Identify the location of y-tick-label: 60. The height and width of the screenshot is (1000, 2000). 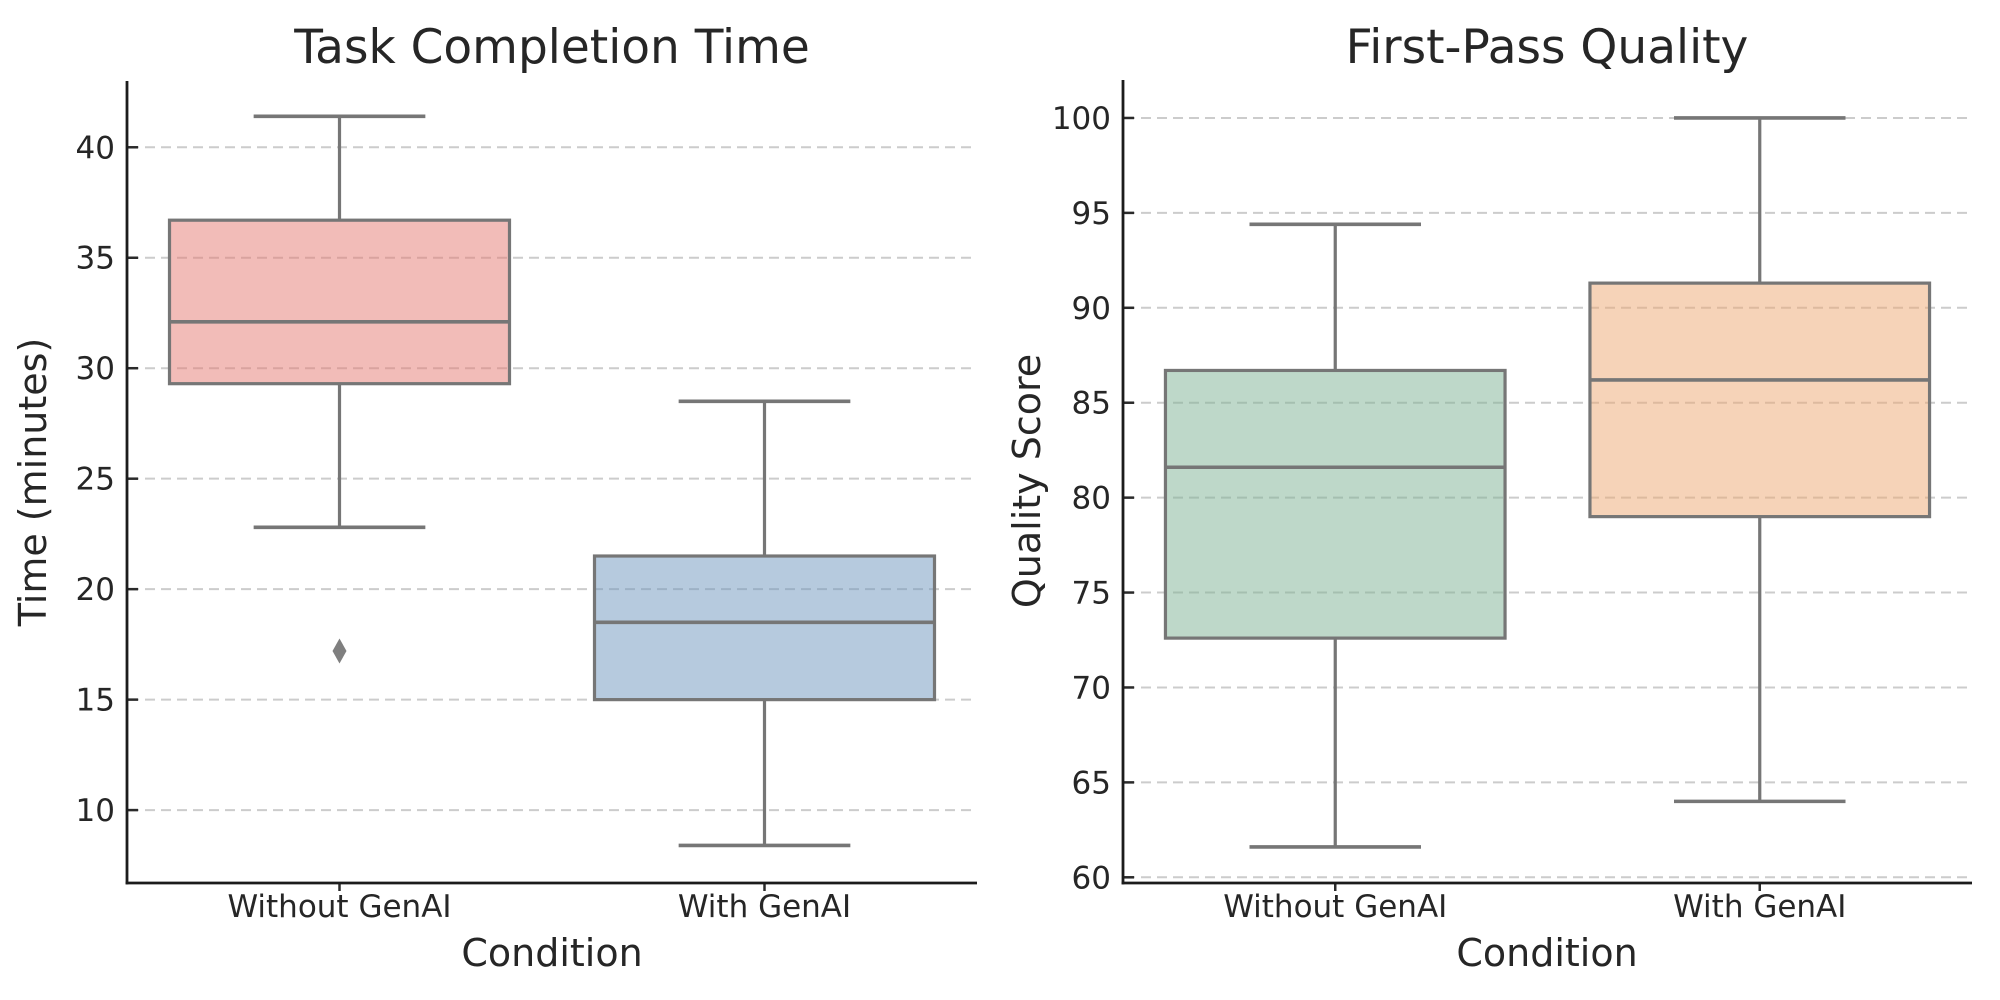
(1091, 878).